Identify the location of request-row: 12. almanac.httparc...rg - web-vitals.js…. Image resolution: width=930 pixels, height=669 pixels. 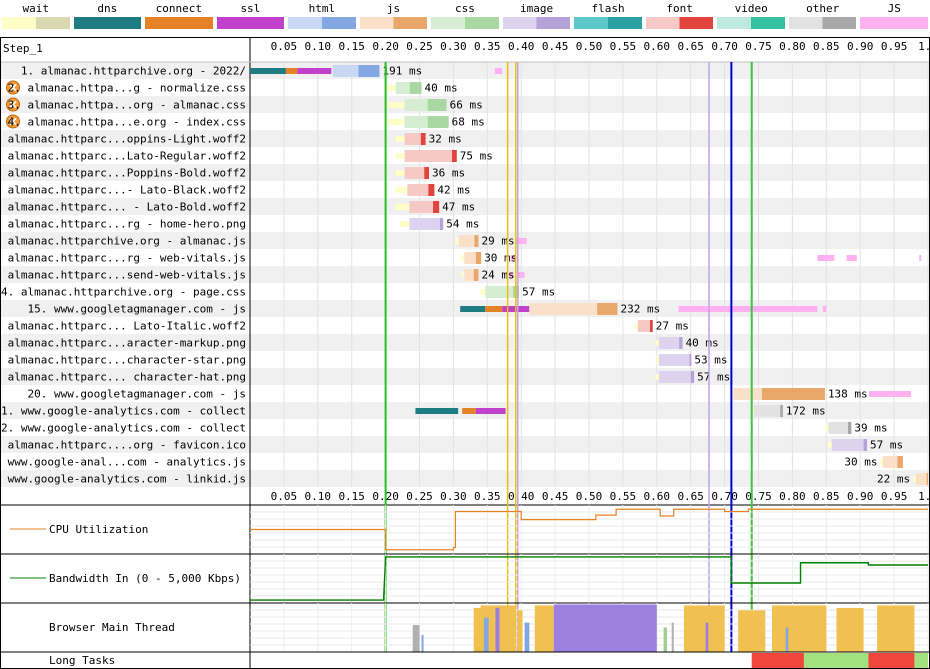
(461, 258).